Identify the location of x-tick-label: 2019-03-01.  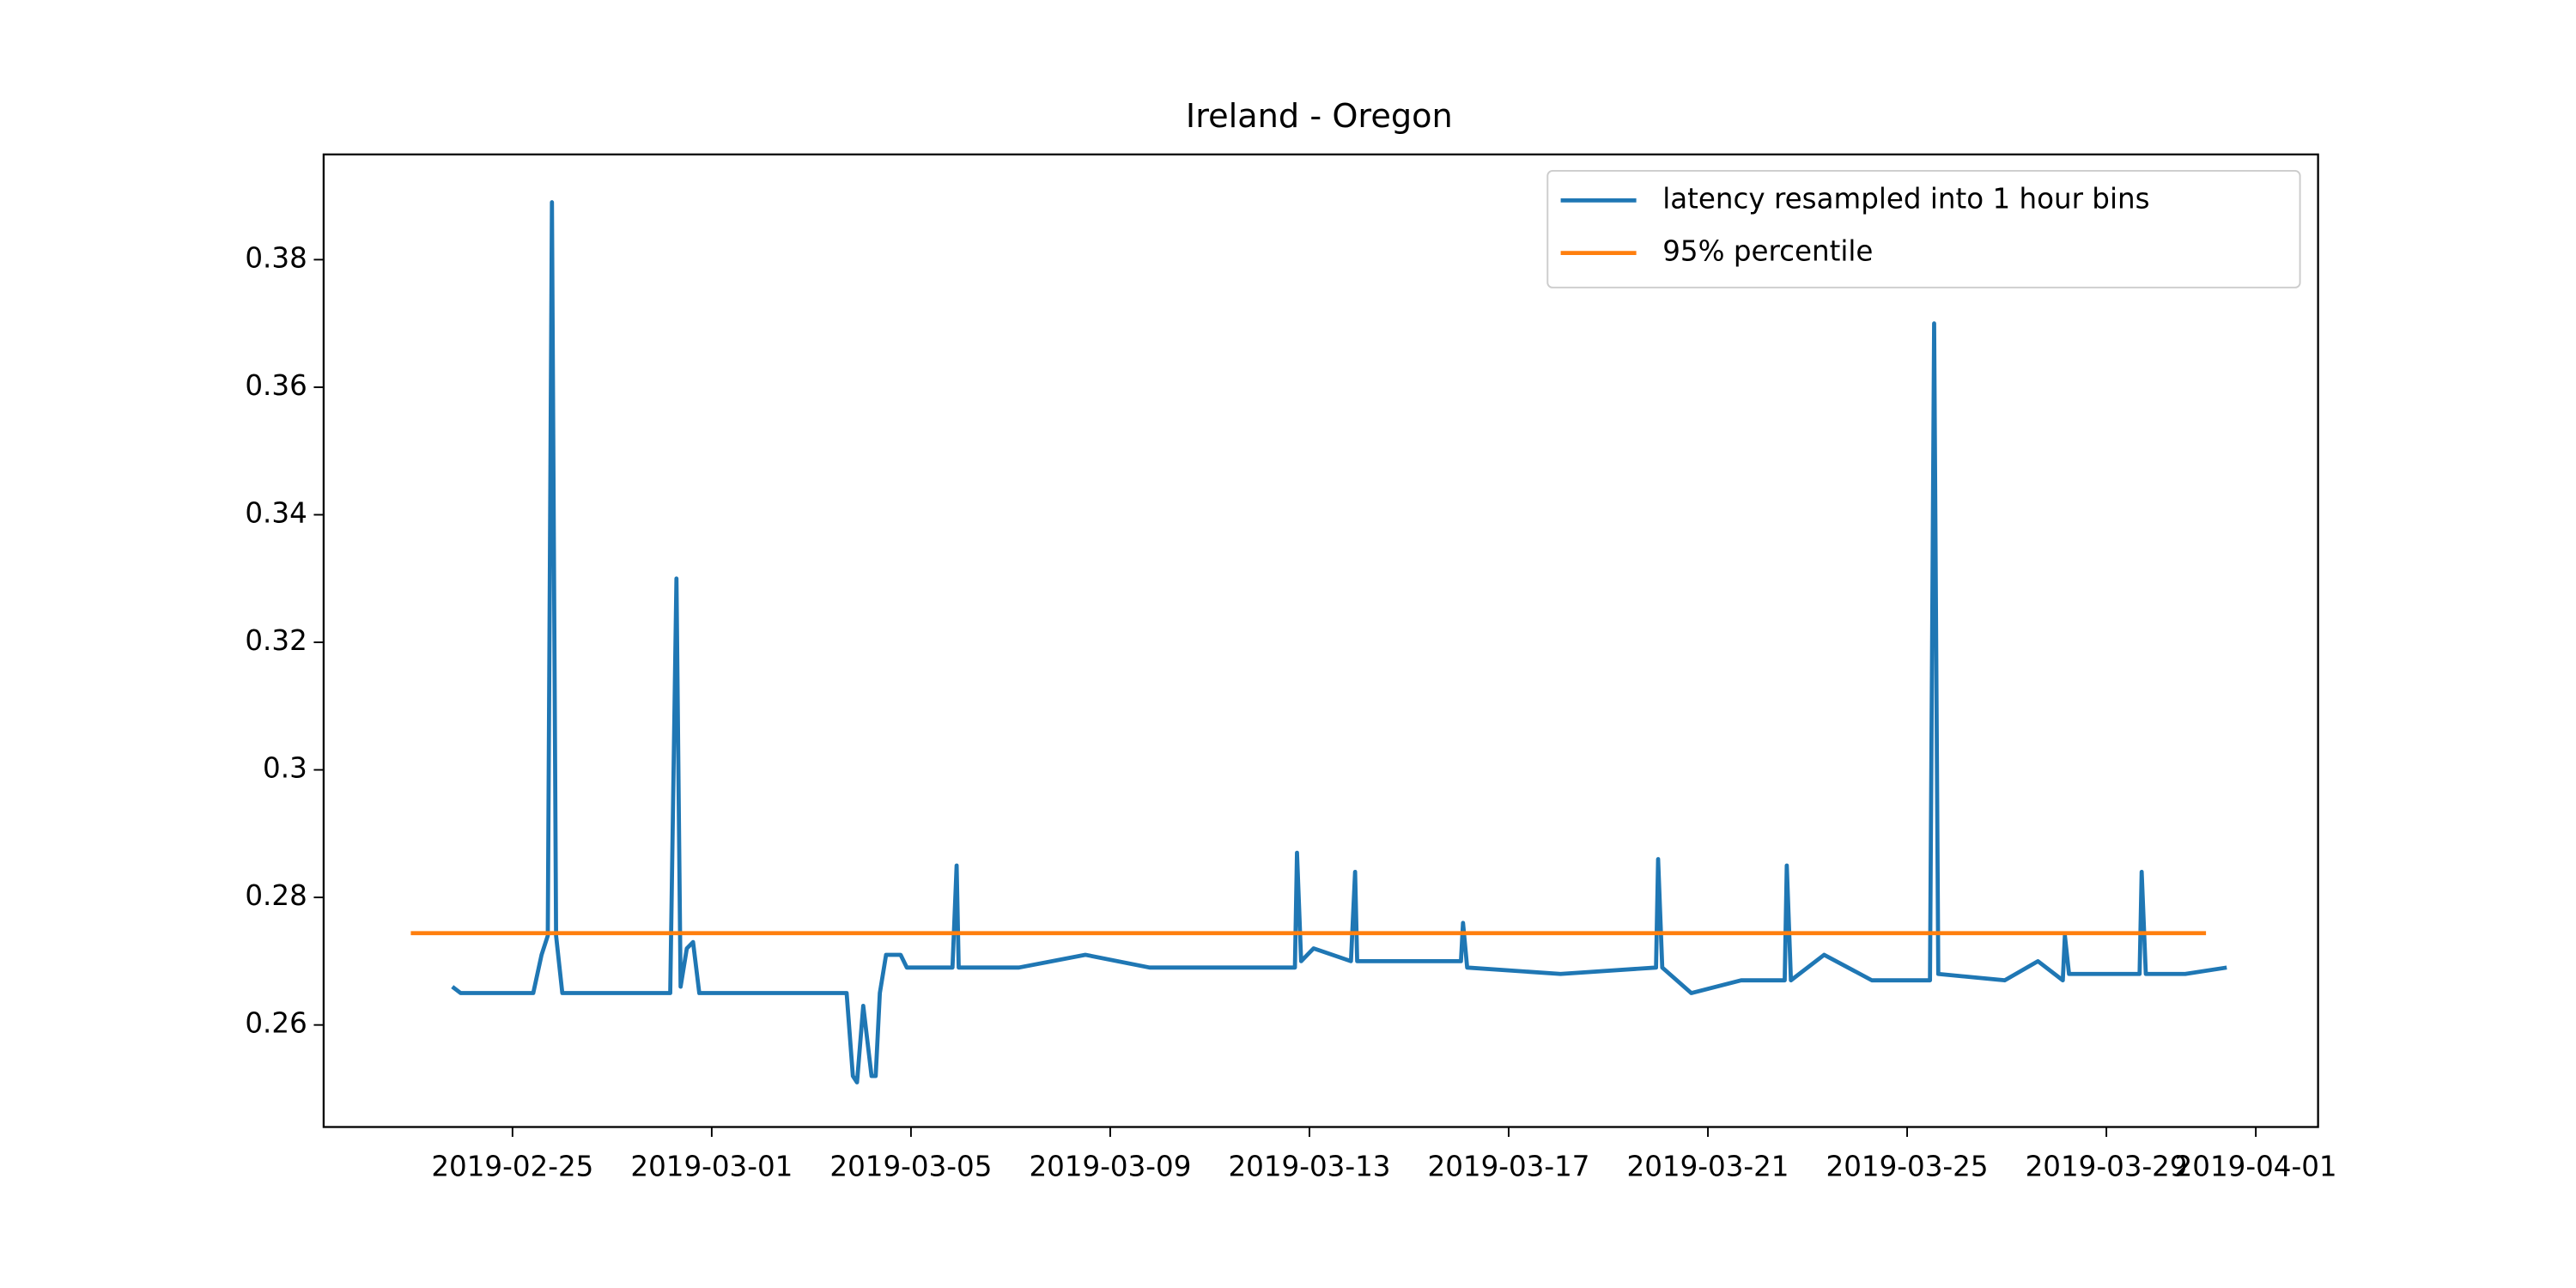
(711, 1166).